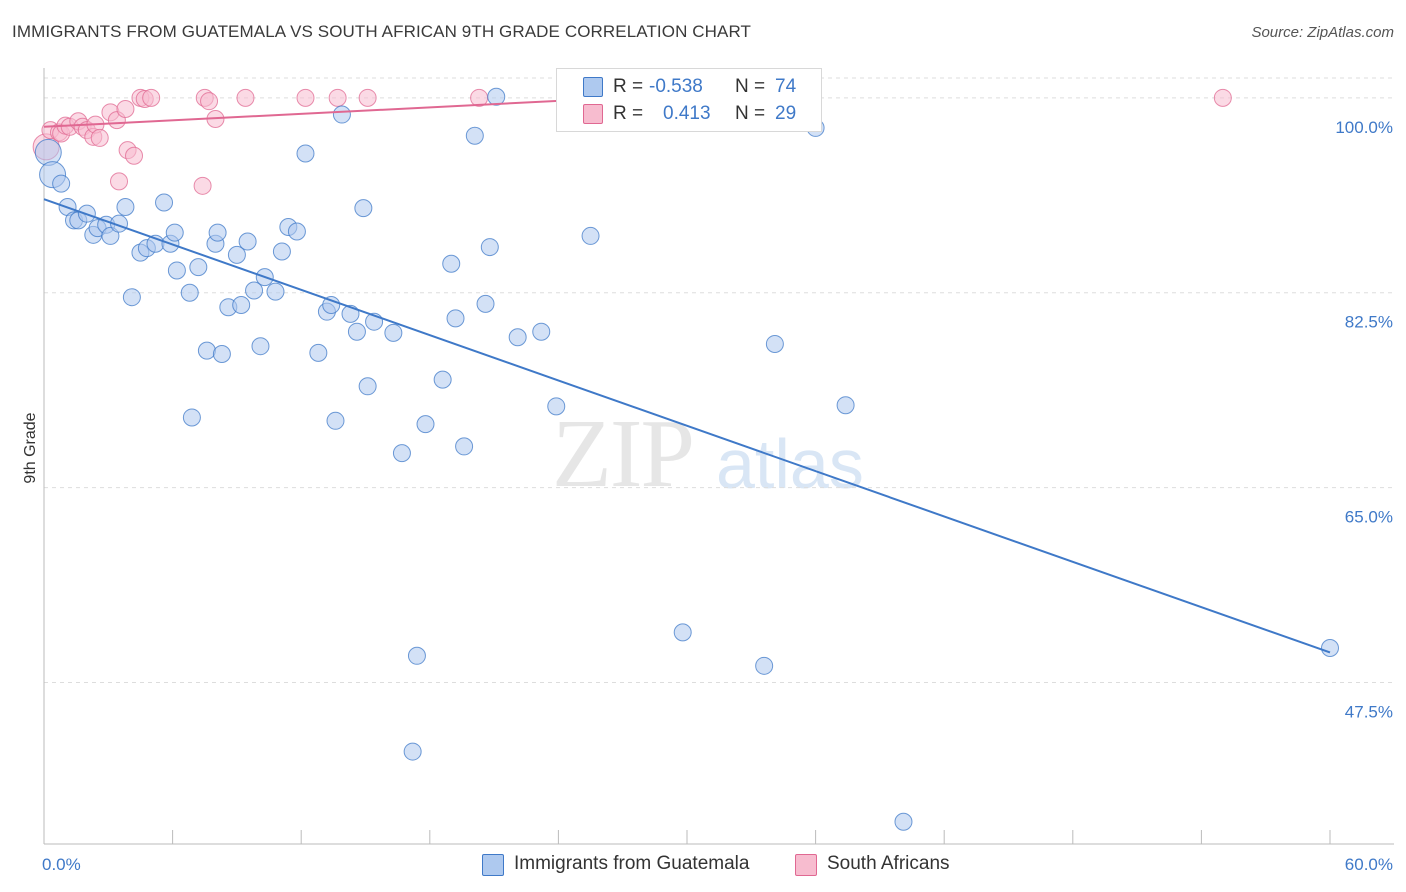 The height and width of the screenshot is (892, 1406). Describe the element at coordinates (1364, 127) in the screenshot. I see `y-tick-label: 100.0%` at that location.